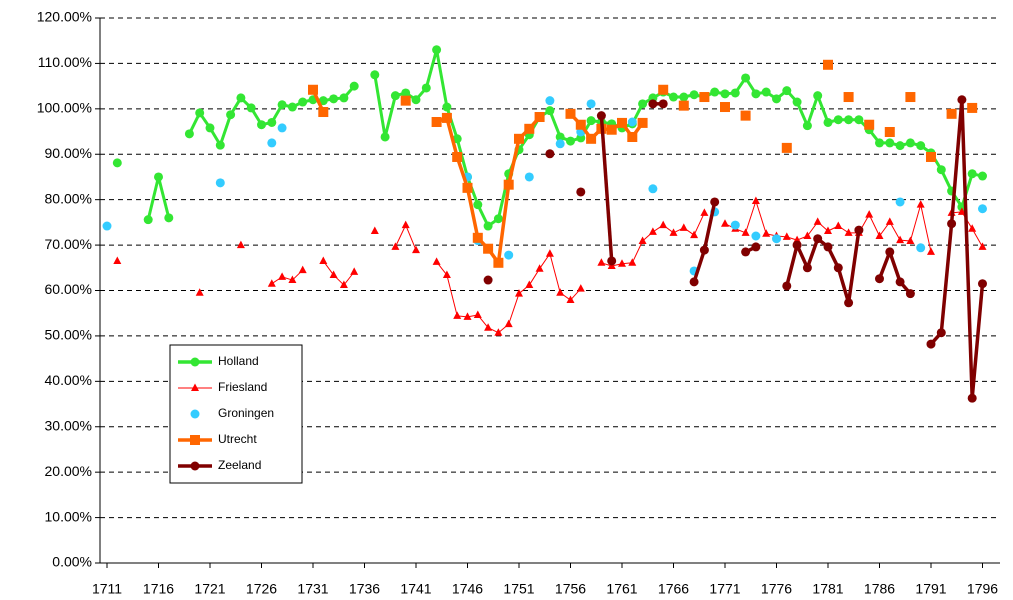  What do you see at coordinates (68, 471) in the screenshot?
I see `y-tick-label: 20.00%` at bounding box center [68, 471].